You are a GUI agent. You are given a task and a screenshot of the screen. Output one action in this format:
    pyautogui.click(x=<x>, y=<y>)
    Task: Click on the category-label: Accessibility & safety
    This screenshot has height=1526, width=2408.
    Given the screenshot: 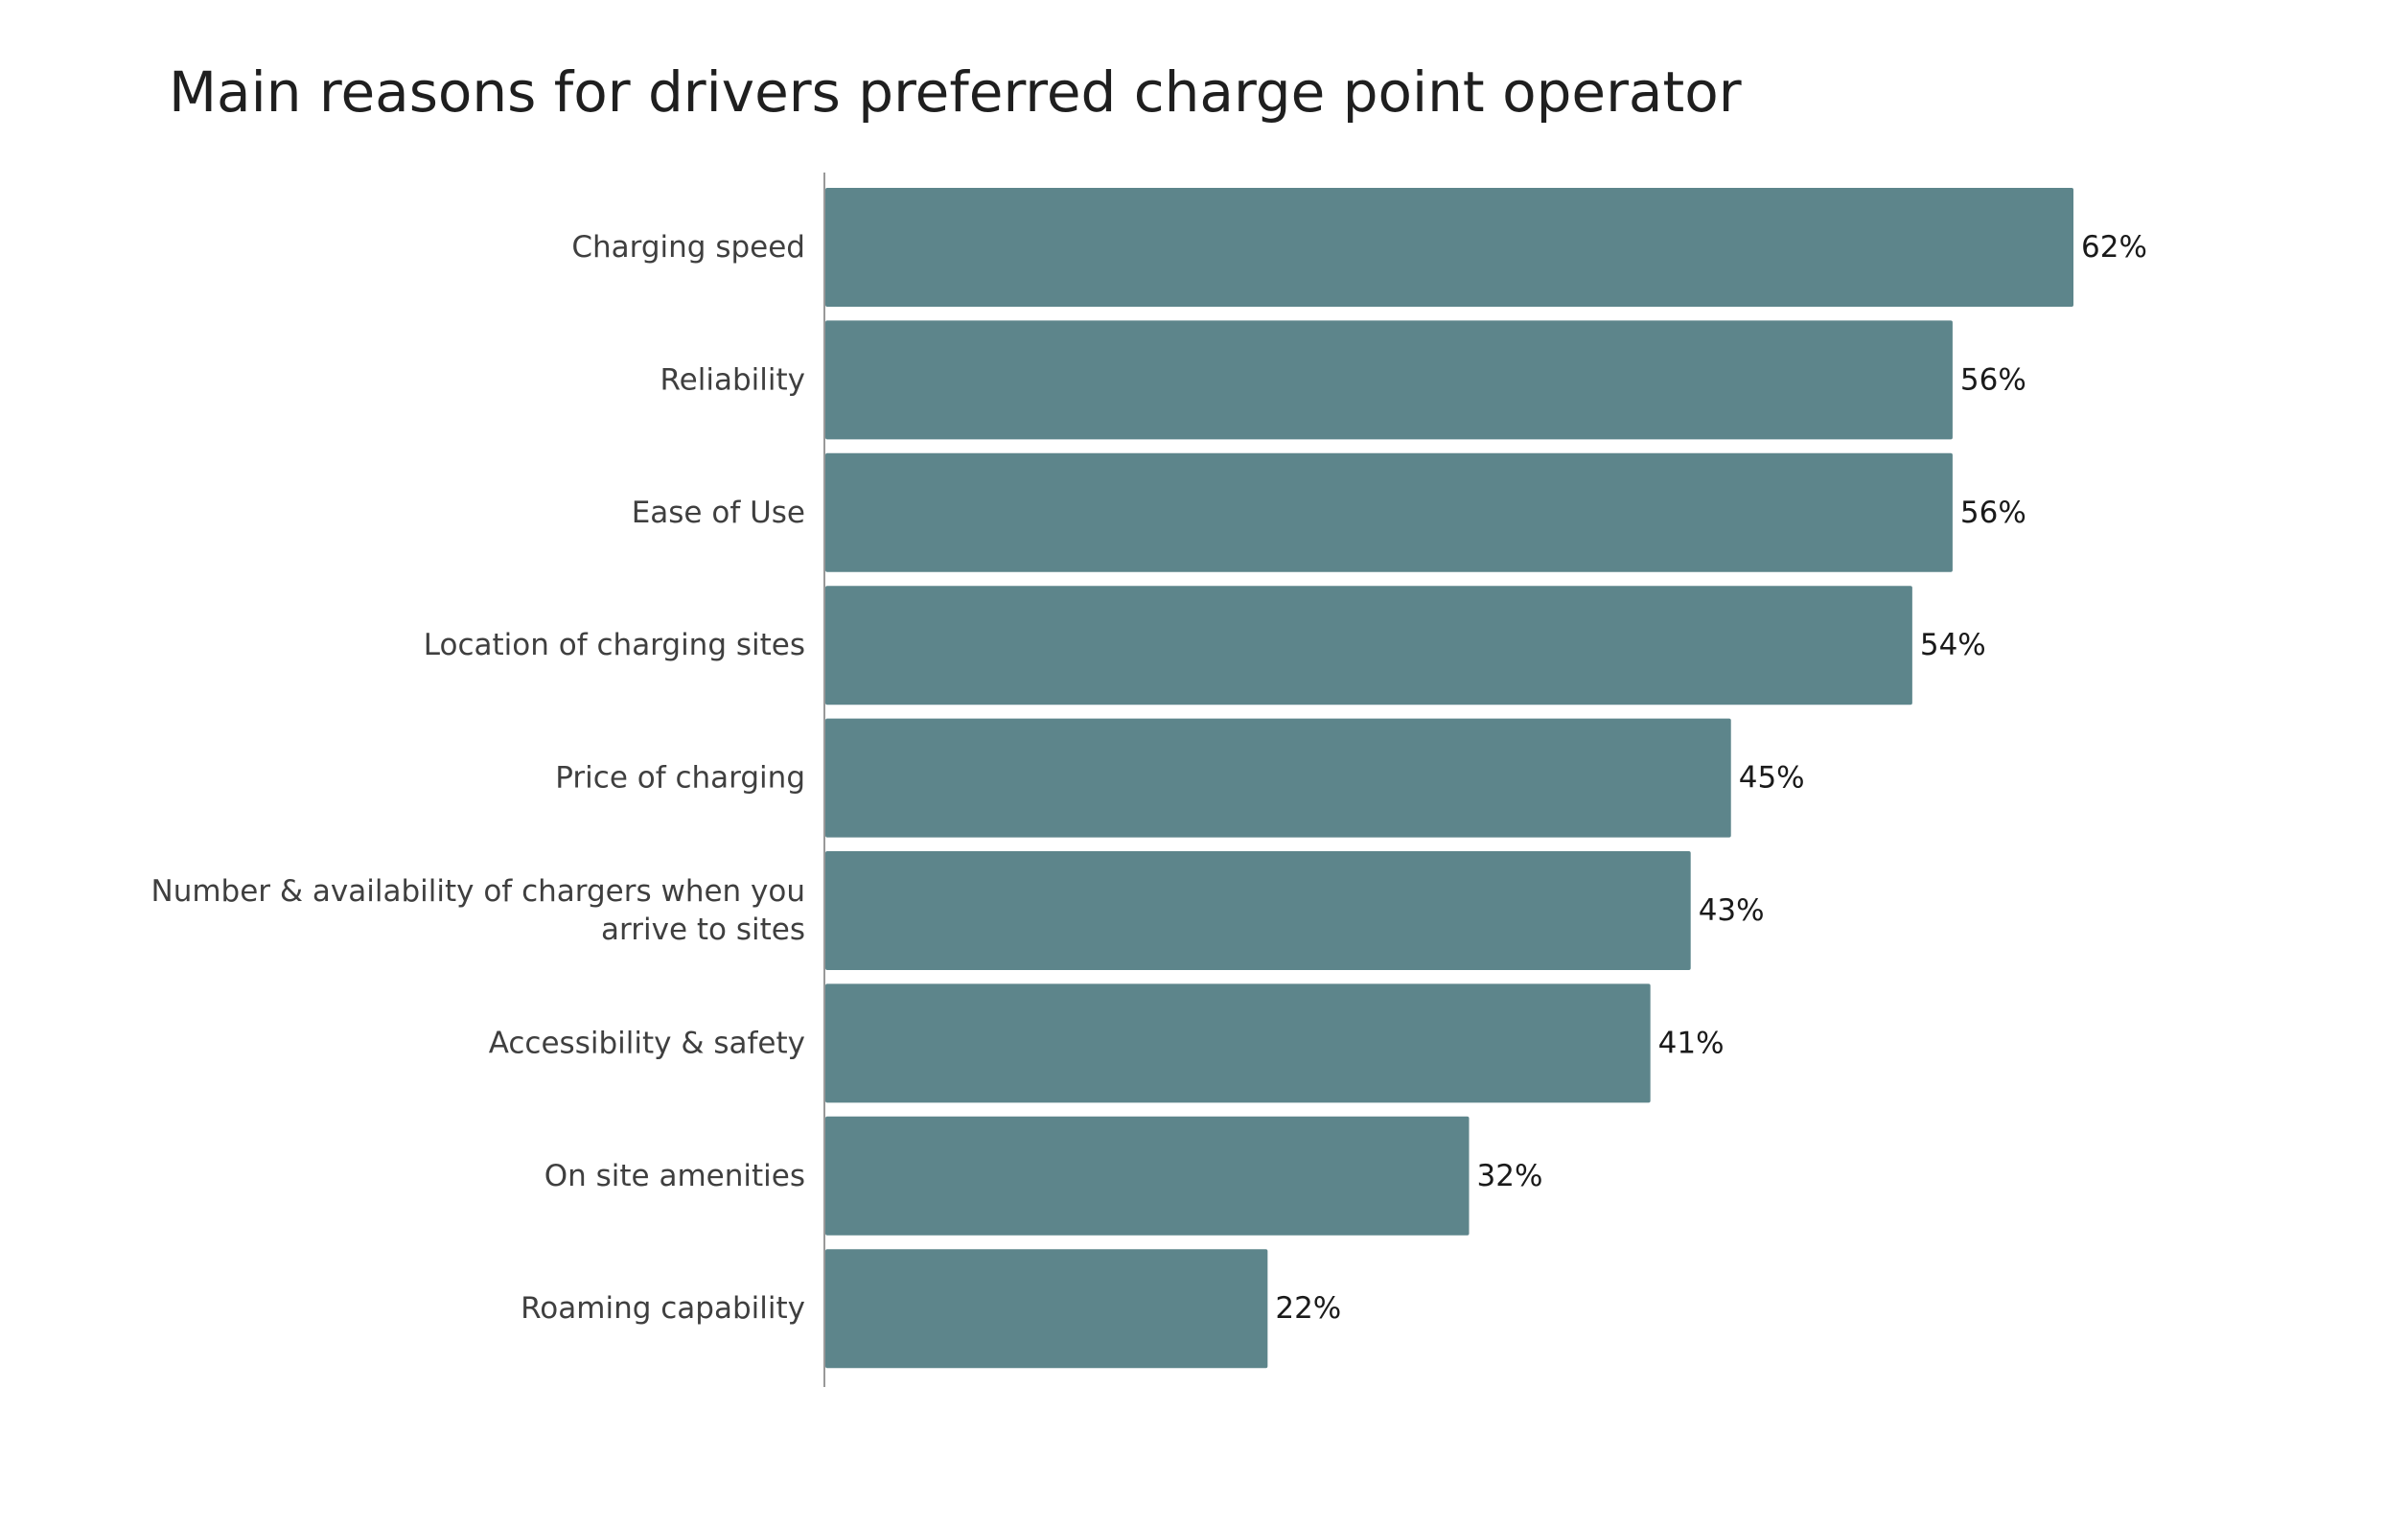 What is the action you would take?
    pyautogui.click(x=647, y=1043)
    